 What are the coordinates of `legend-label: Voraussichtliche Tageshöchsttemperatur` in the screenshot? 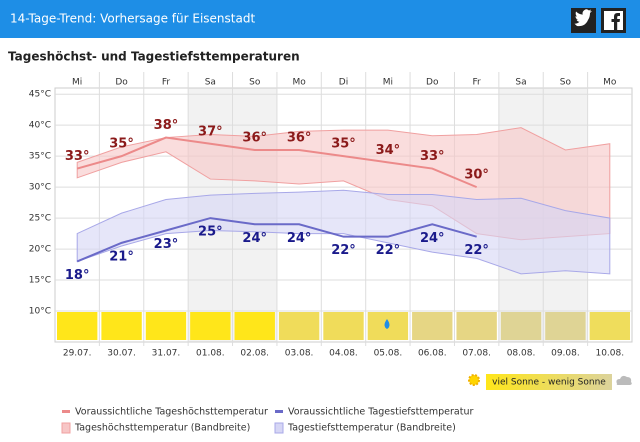 It's located at (171, 412).